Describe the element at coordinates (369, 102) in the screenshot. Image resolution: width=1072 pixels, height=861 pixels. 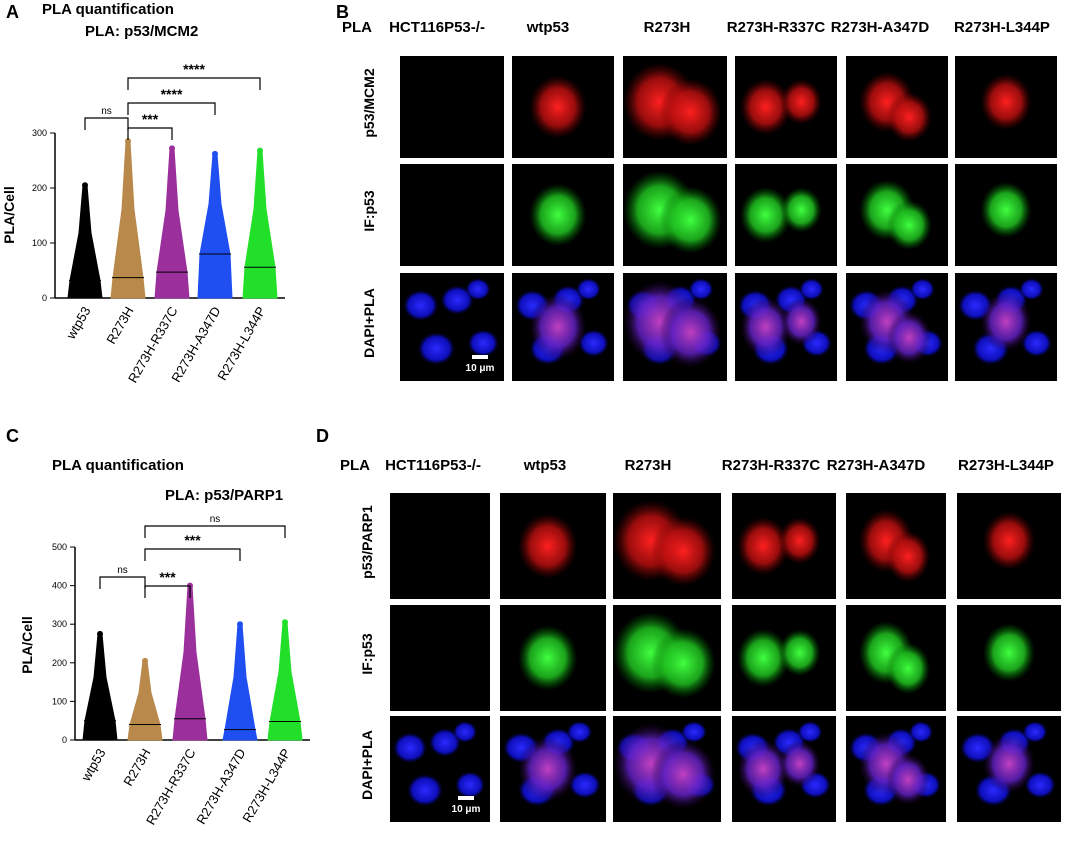
I see `row-label: p53/MCM2` at that location.